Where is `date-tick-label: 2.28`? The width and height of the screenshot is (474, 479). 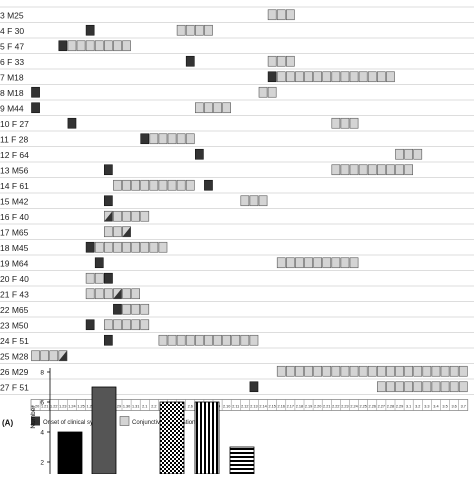 date-tick-label: 2.28 is located at coordinates (390, 407).